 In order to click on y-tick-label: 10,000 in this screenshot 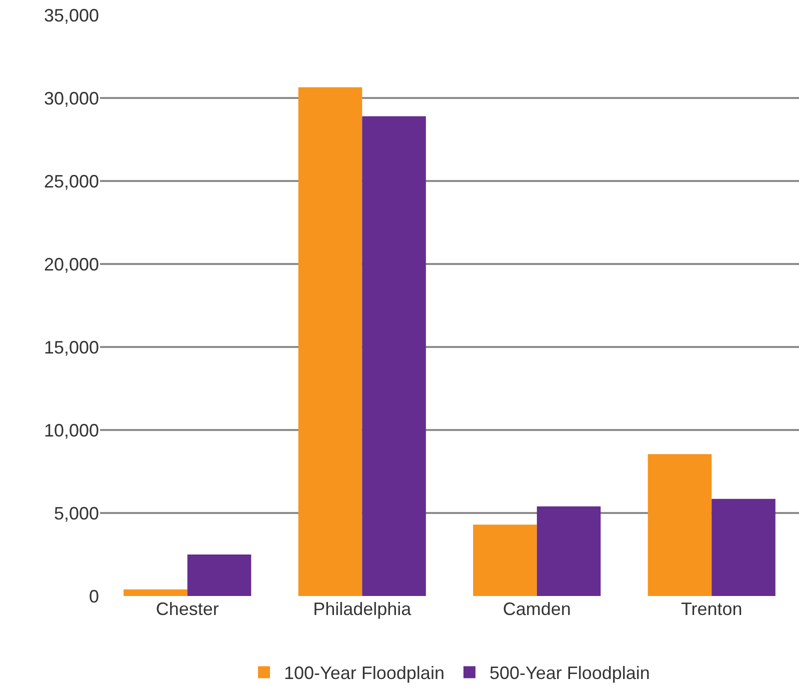, I will do `click(71, 430)`.